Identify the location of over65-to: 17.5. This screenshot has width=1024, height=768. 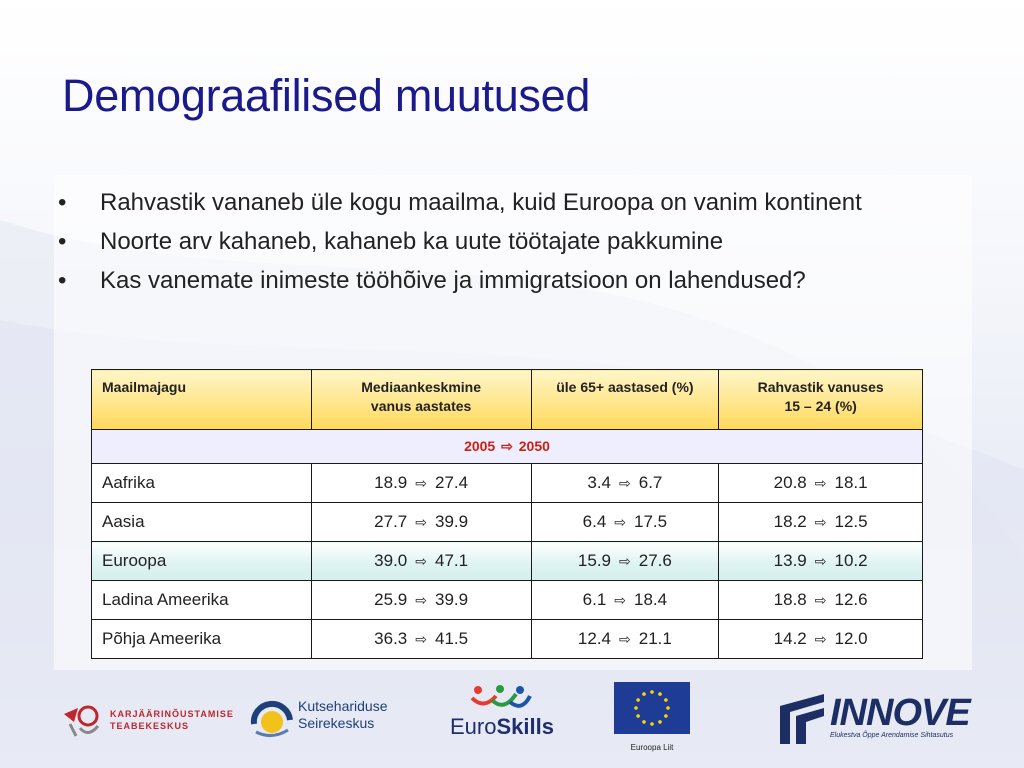
(651, 521).